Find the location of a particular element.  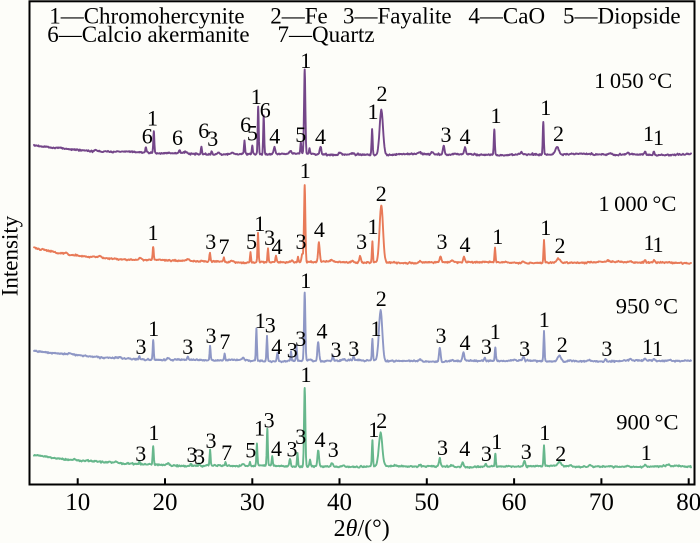

svg-text: 70 is located at coordinates (601, 502).